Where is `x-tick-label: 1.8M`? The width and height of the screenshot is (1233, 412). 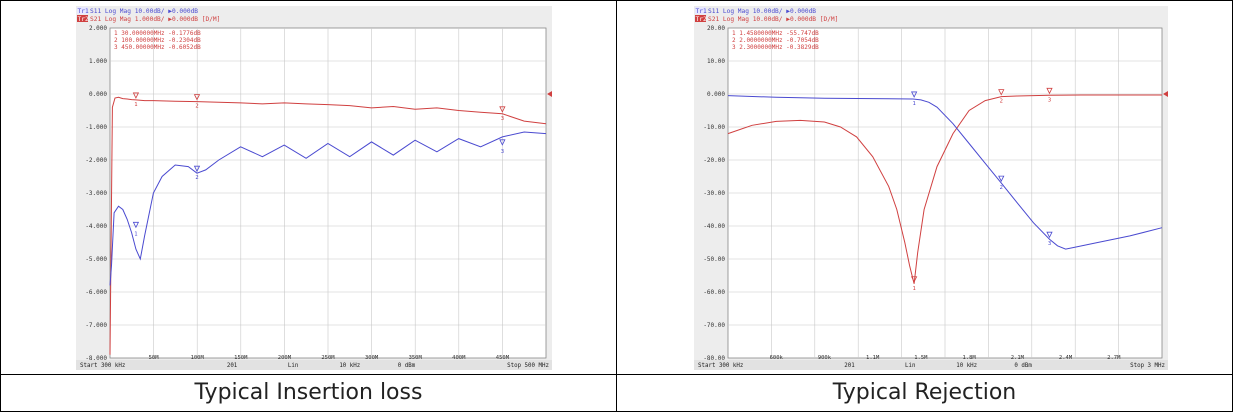 x-tick-label: 1.8M is located at coordinates (969, 358).